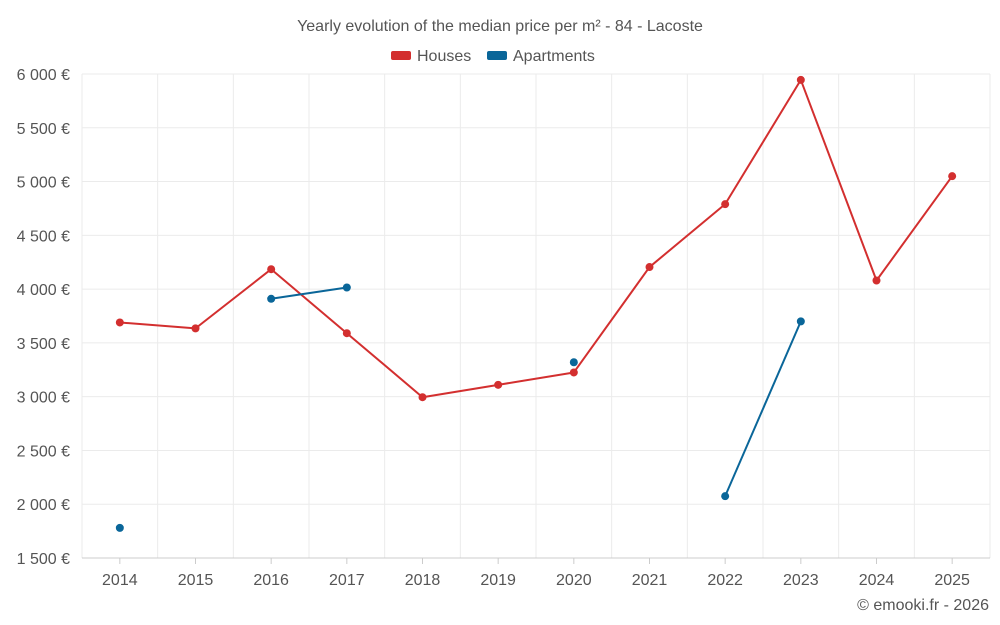 The height and width of the screenshot is (625, 1000). Describe the element at coordinates (120, 580) in the screenshot. I see `x-tick-label: 2014` at that location.